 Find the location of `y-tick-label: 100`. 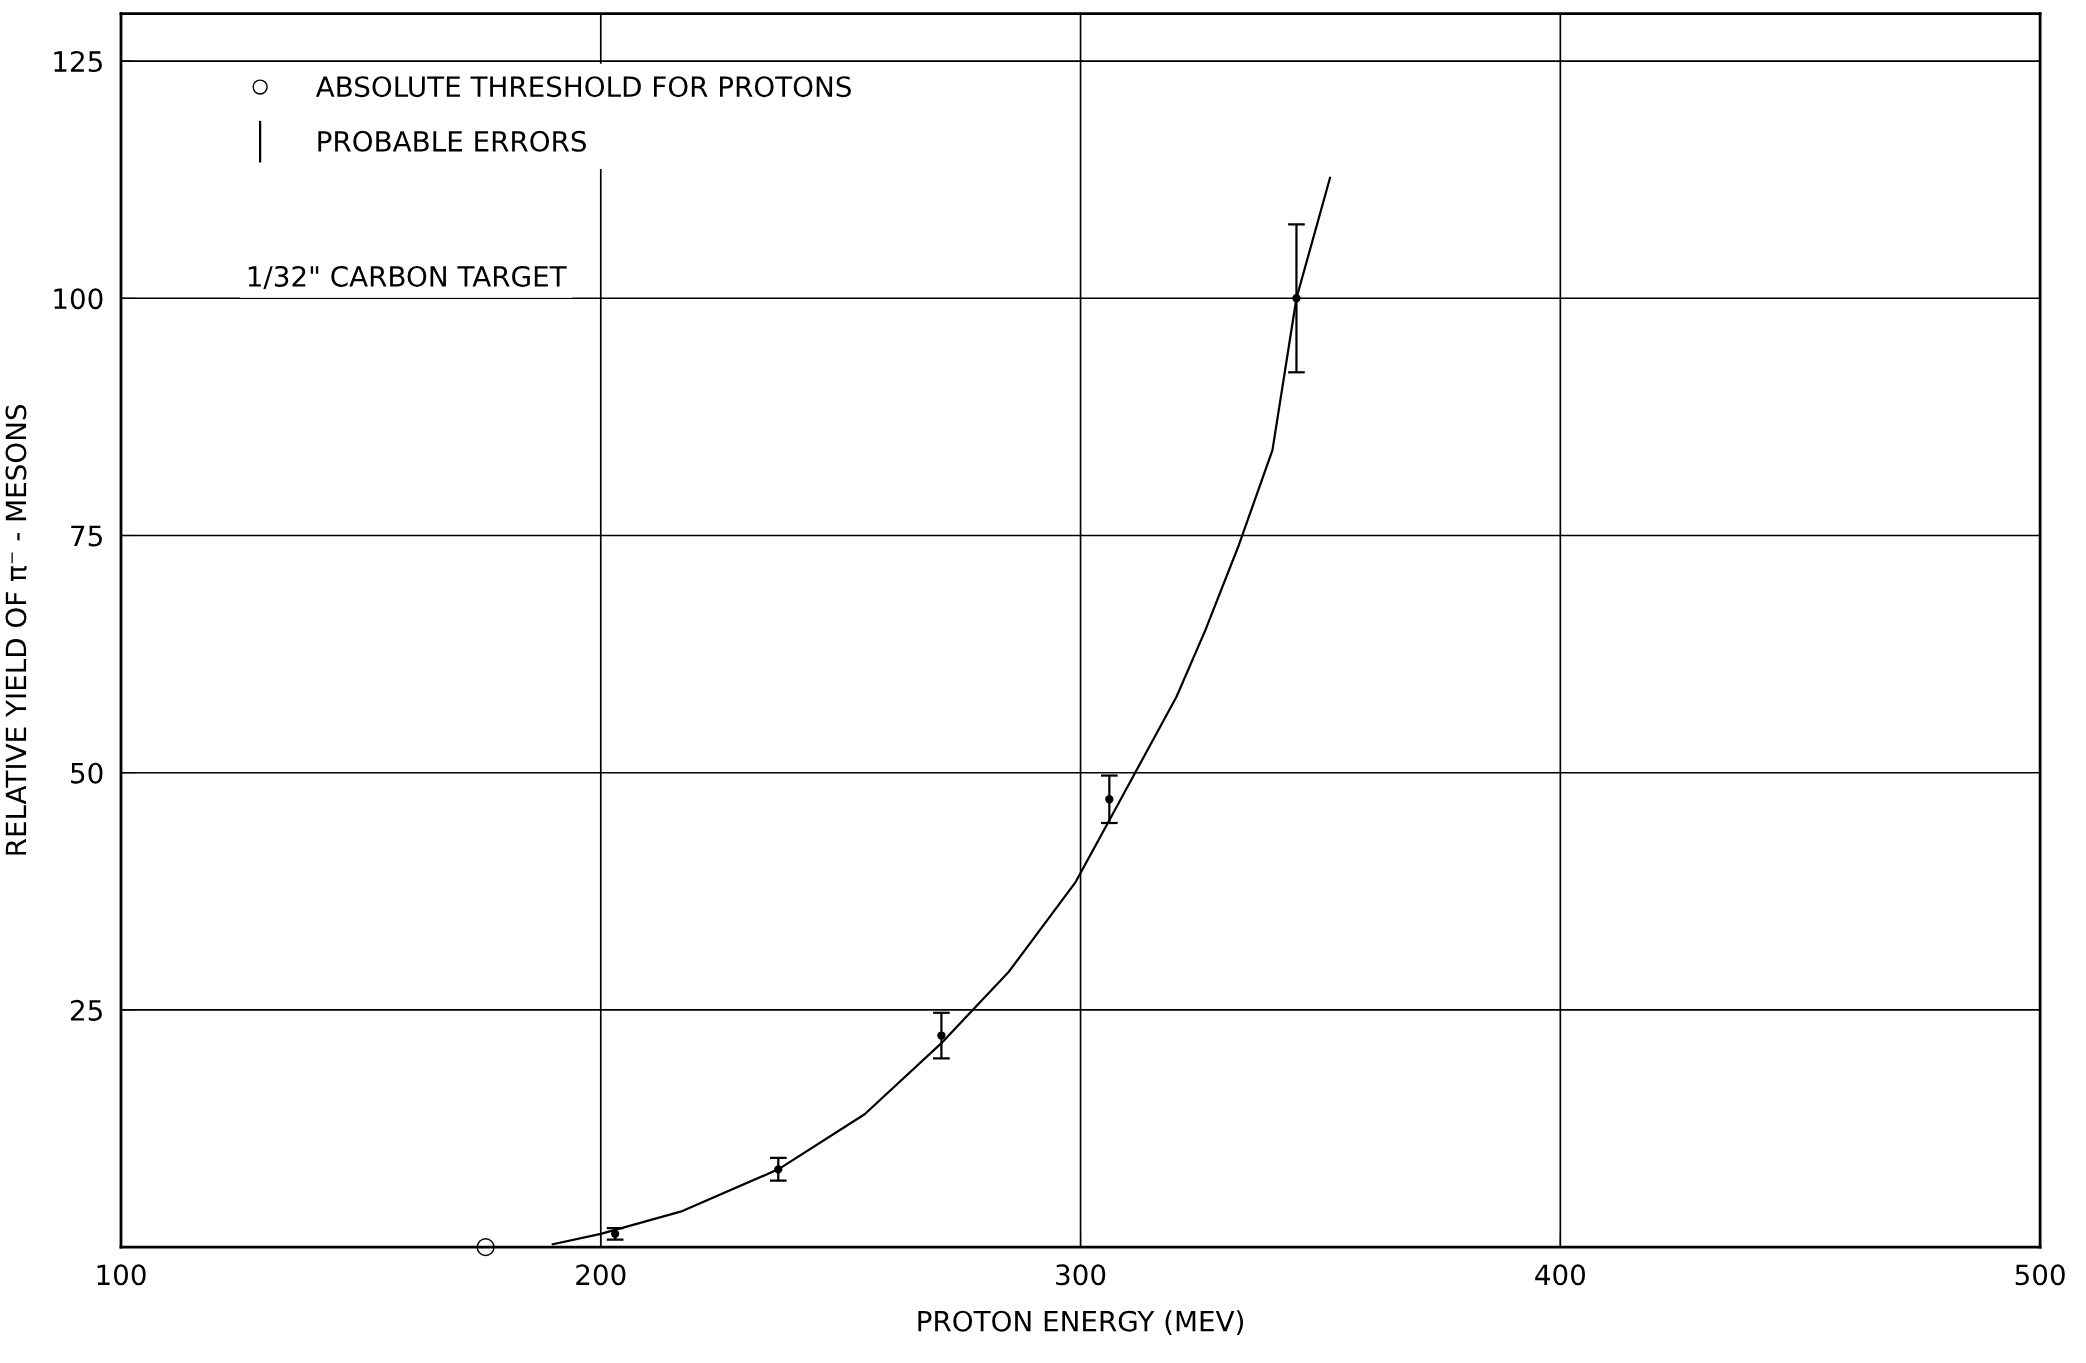

y-tick-label: 100 is located at coordinates (78, 299).